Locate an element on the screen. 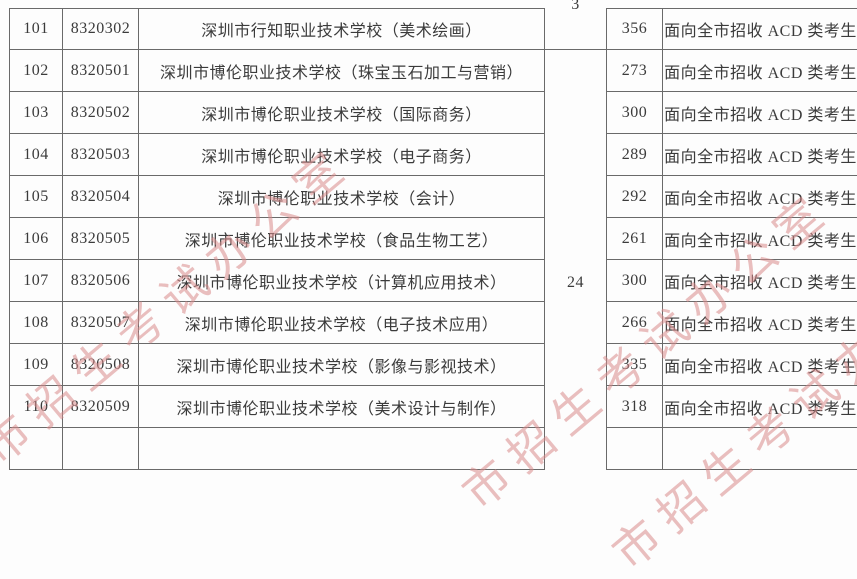  plan-code-cell: 8320508 is located at coordinates (101, 365).